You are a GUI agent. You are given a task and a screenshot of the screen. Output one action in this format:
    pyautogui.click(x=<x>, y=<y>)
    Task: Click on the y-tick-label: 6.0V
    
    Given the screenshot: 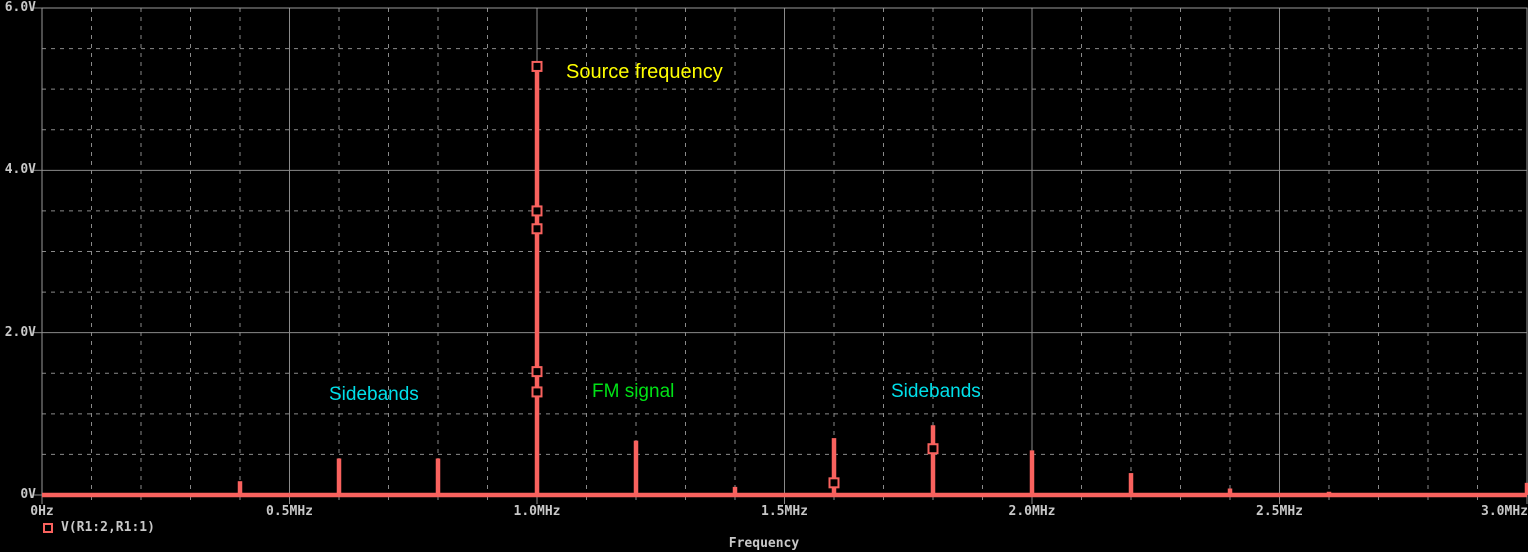 What is the action you would take?
    pyautogui.click(x=20, y=7)
    